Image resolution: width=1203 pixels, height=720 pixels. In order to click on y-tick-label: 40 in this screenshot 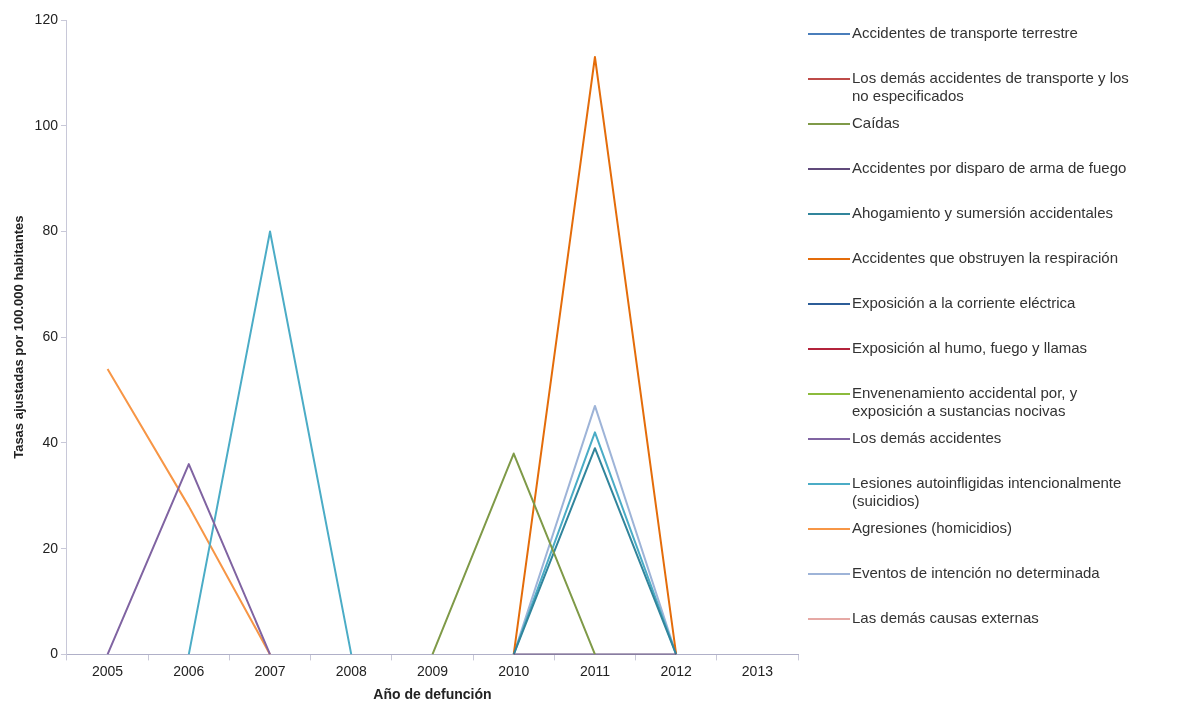, I will do `click(50, 441)`.